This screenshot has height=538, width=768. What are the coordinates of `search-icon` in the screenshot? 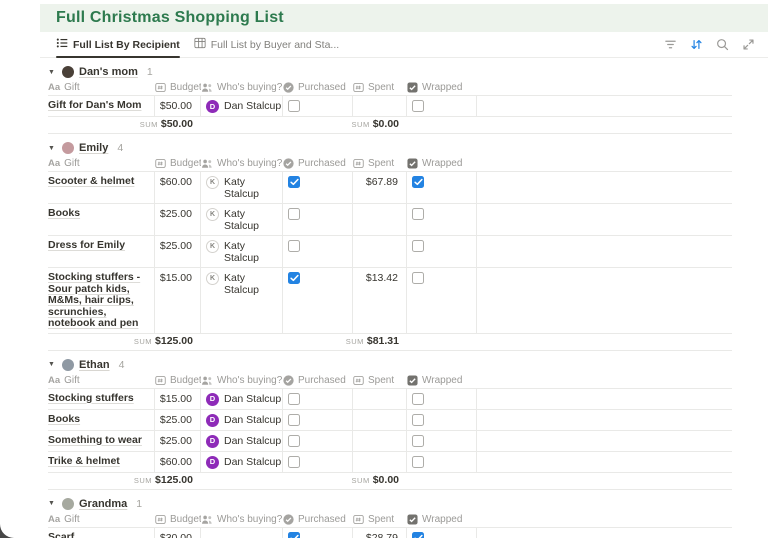 It's located at (722, 44).